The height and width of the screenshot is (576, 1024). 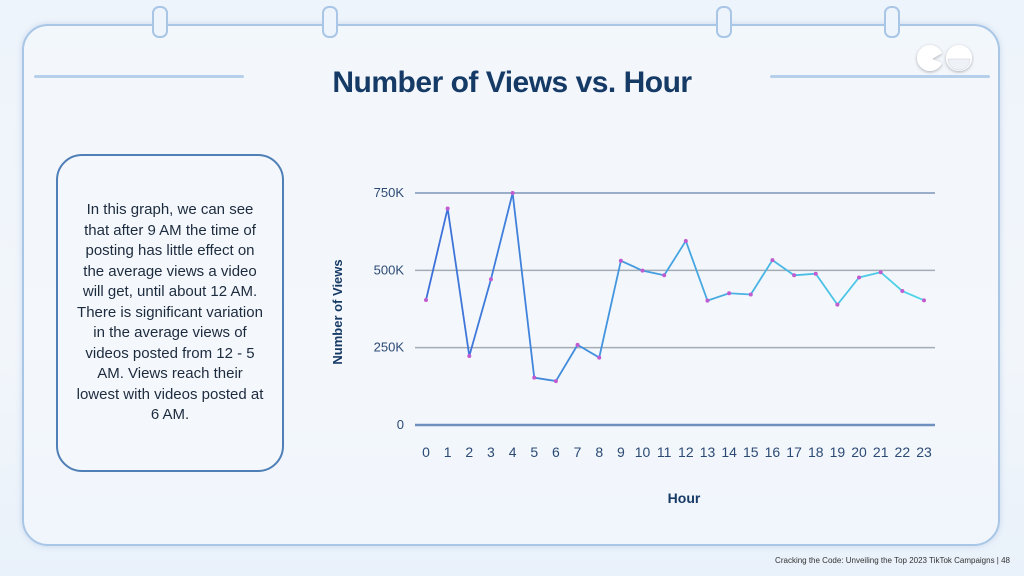 What do you see at coordinates (773, 452) in the screenshot?
I see `x-tick-label: 16` at bounding box center [773, 452].